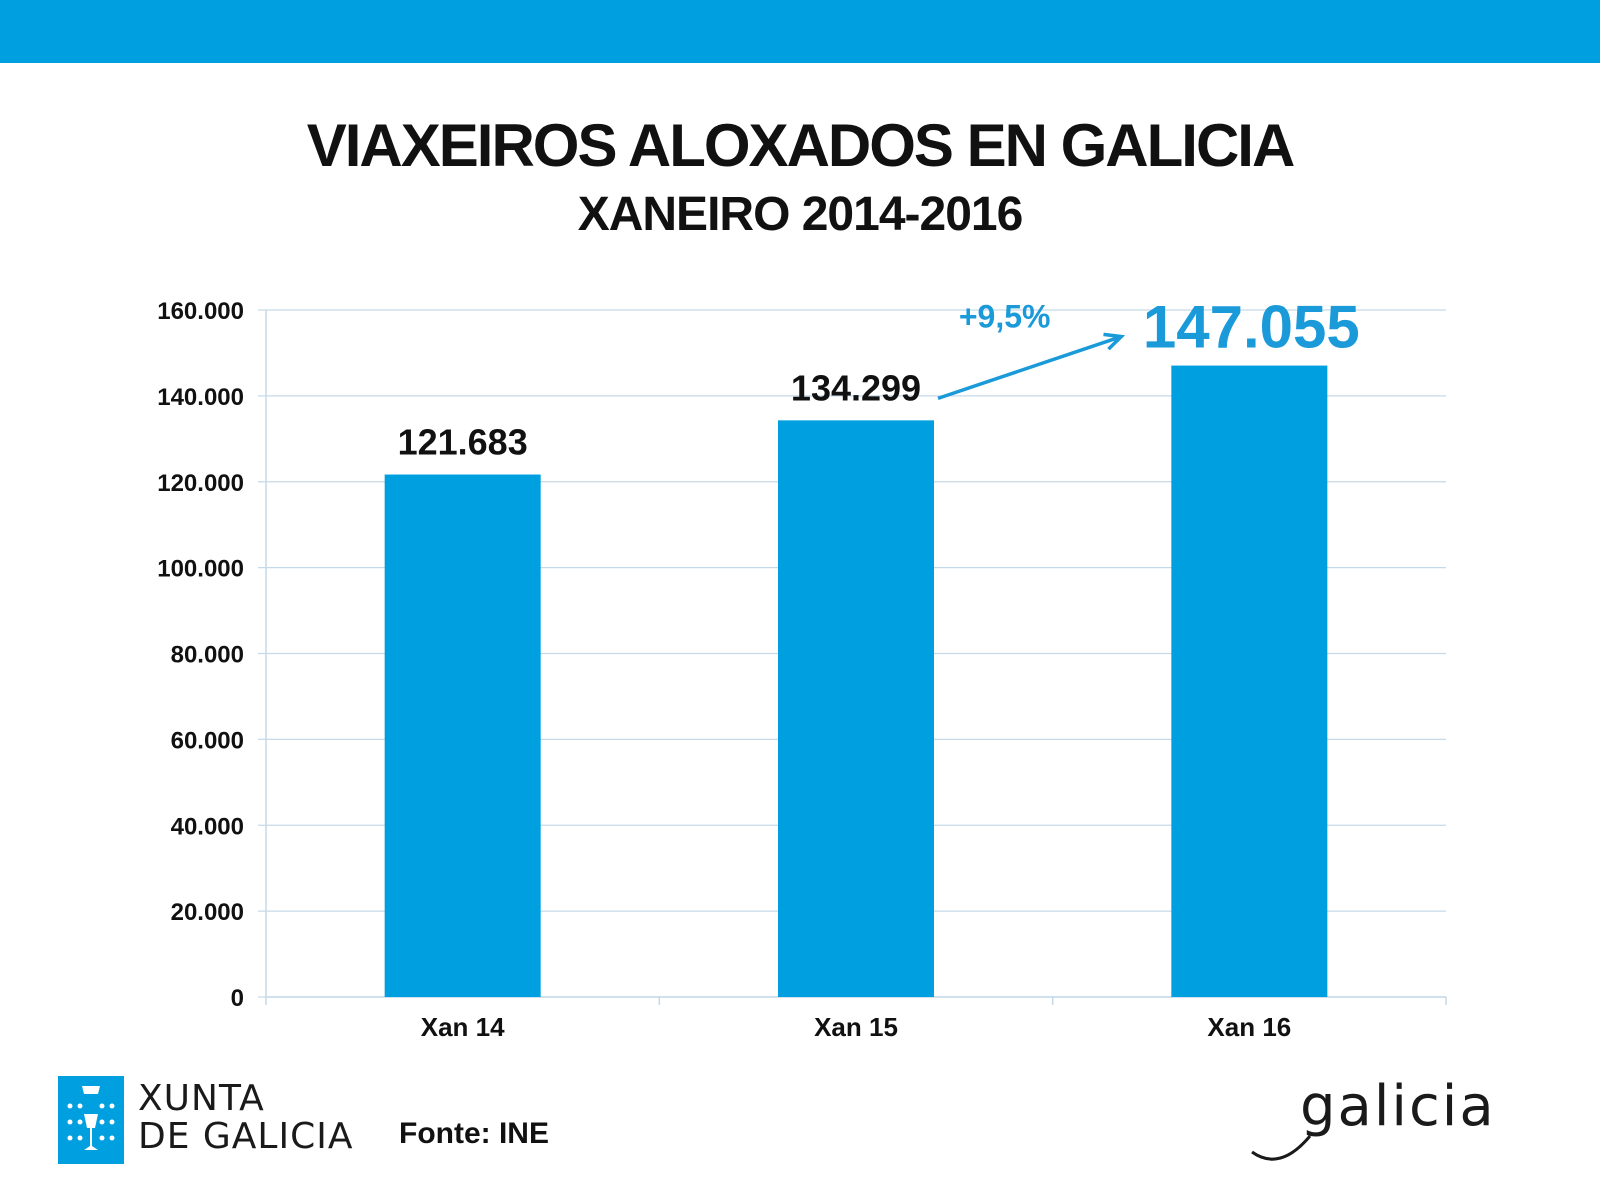 The height and width of the screenshot is (1200, 1600). I want to click on xunta-logo: XUNTA DE GALICIA, so click(208, 1121).